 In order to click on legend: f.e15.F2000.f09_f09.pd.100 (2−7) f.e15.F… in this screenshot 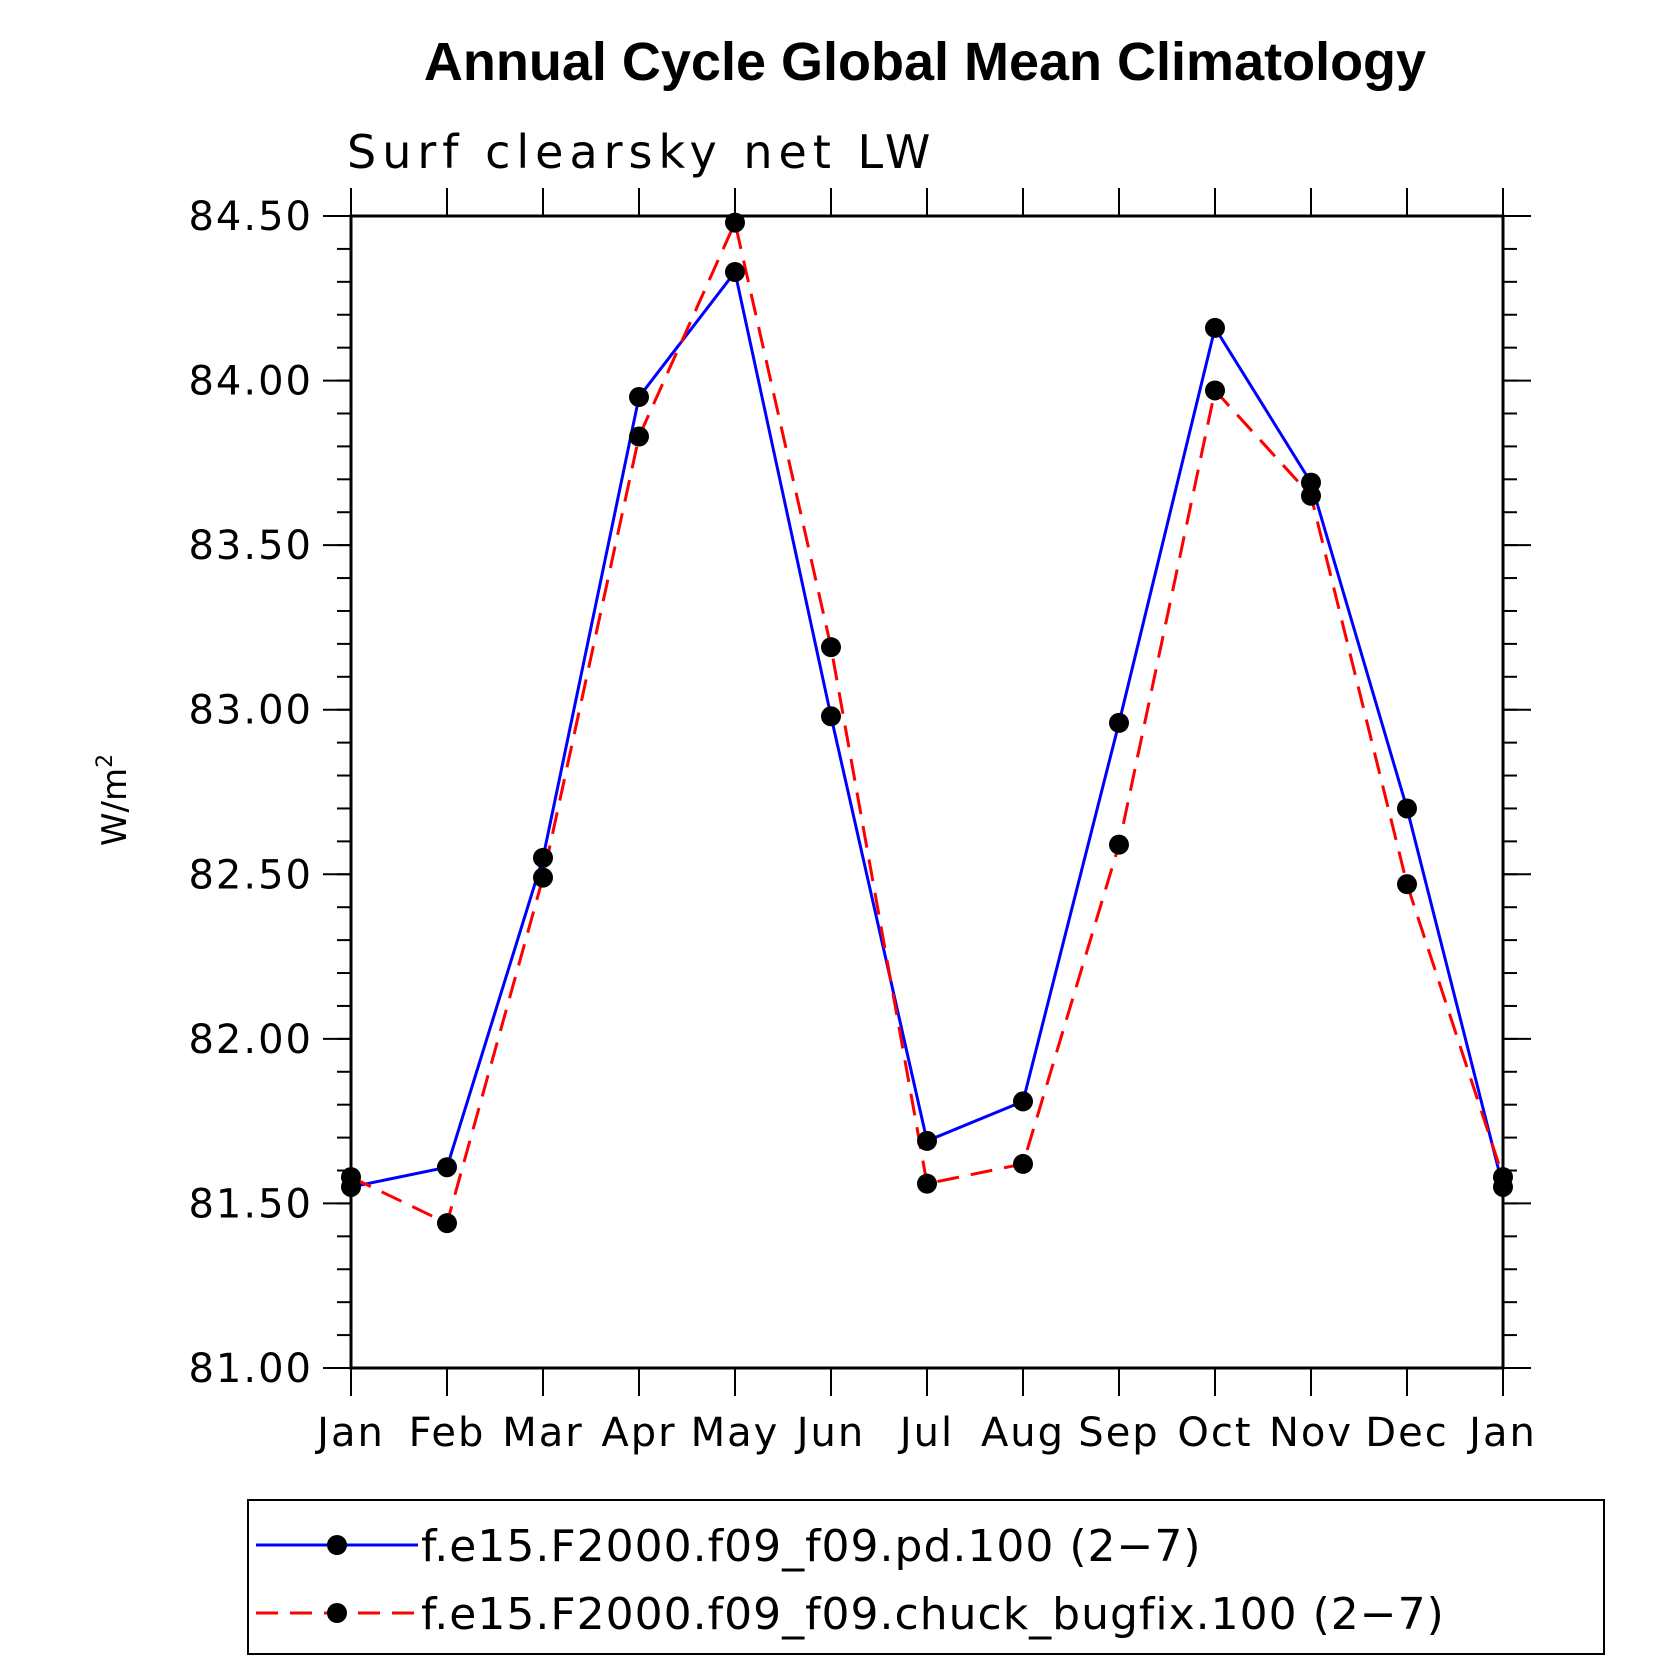, I will do `click(926, 1577)`.